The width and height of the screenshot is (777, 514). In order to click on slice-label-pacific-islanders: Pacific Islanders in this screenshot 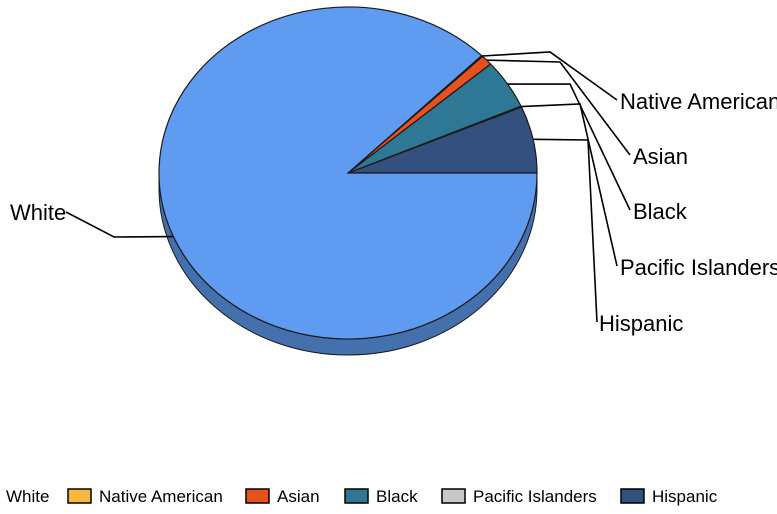, I will do `click(698, 267)`.